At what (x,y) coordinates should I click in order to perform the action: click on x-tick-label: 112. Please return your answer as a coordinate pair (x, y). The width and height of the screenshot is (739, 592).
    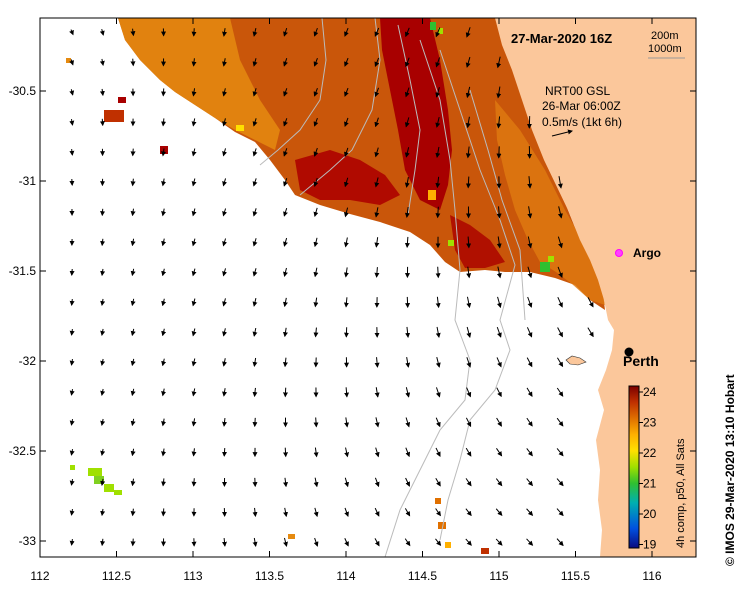
    Looking at the image, I should click on (39, 576).